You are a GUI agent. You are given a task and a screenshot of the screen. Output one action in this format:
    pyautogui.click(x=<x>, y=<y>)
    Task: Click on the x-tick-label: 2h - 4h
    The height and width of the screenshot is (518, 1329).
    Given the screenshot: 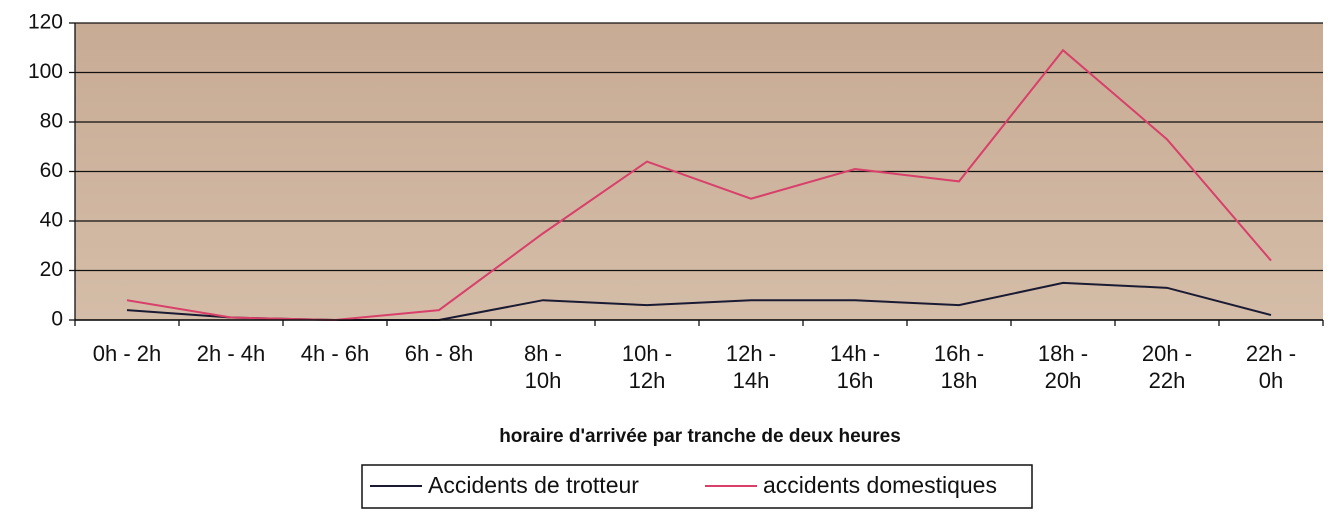 What is the action you would take?
    pyautogui.click(x=231, y=353)
    